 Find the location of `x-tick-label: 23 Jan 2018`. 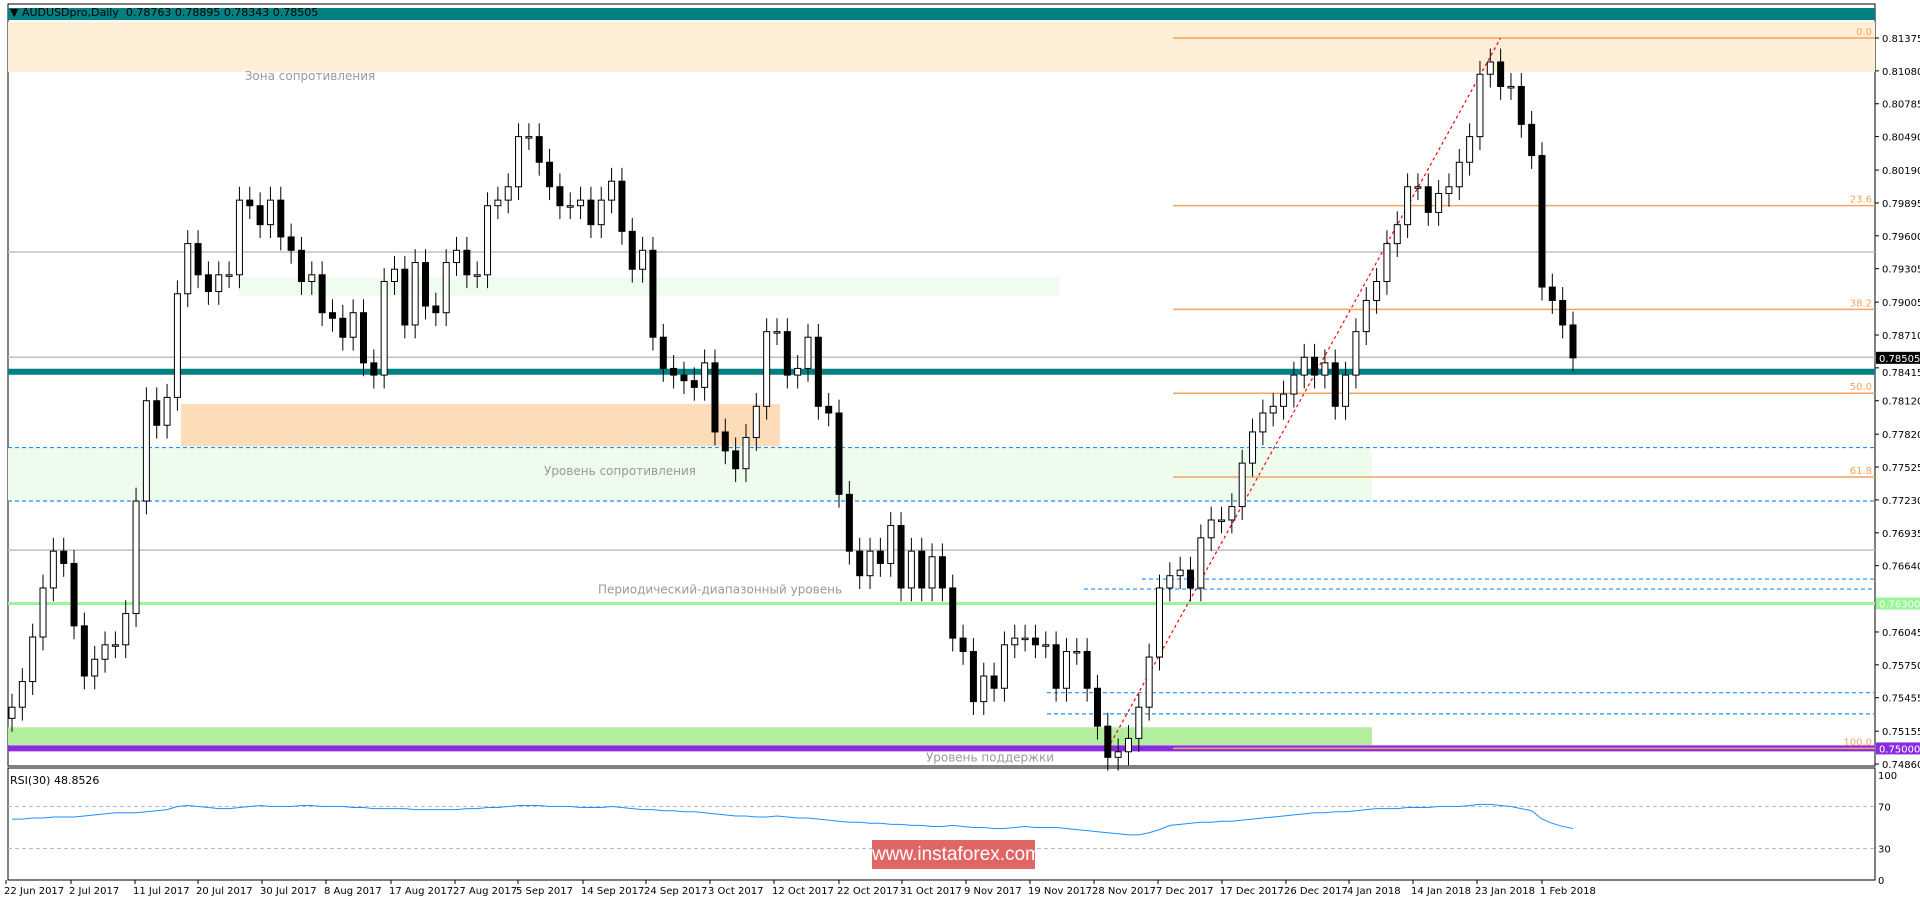

x-tick-label: 23 Jan 2018 is located at coordinates (1505, 891).